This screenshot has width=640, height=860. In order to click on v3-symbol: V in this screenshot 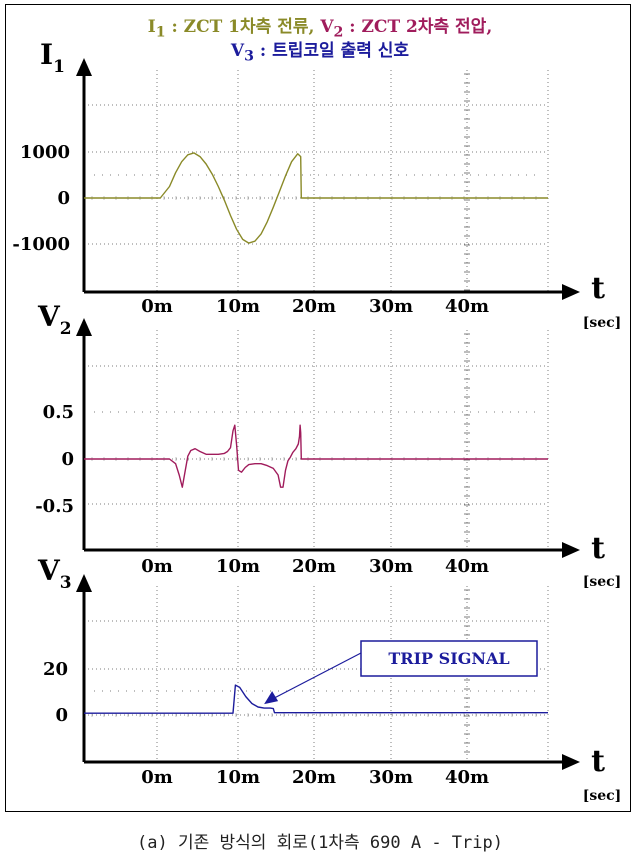, I will do `click(237, 51)`.